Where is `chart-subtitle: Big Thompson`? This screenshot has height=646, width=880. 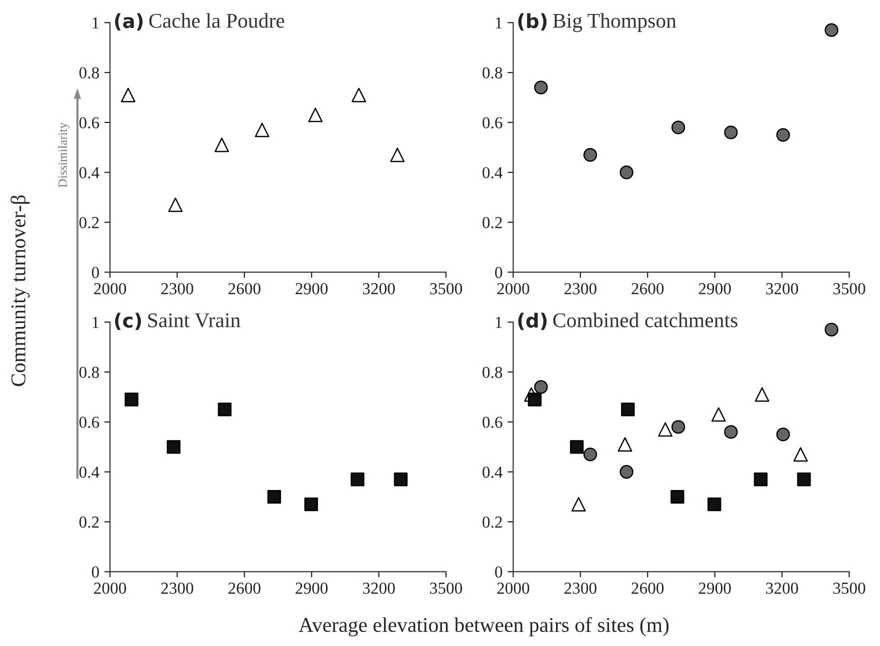
chart-subtitle: Big Thompson is located at coordinates (614, 22).